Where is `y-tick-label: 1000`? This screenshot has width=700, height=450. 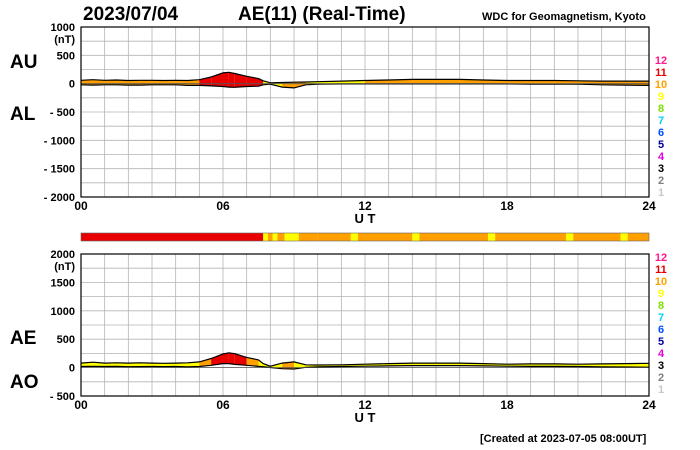
y-tick-label: 1000 is located at coordinates (63, 28).